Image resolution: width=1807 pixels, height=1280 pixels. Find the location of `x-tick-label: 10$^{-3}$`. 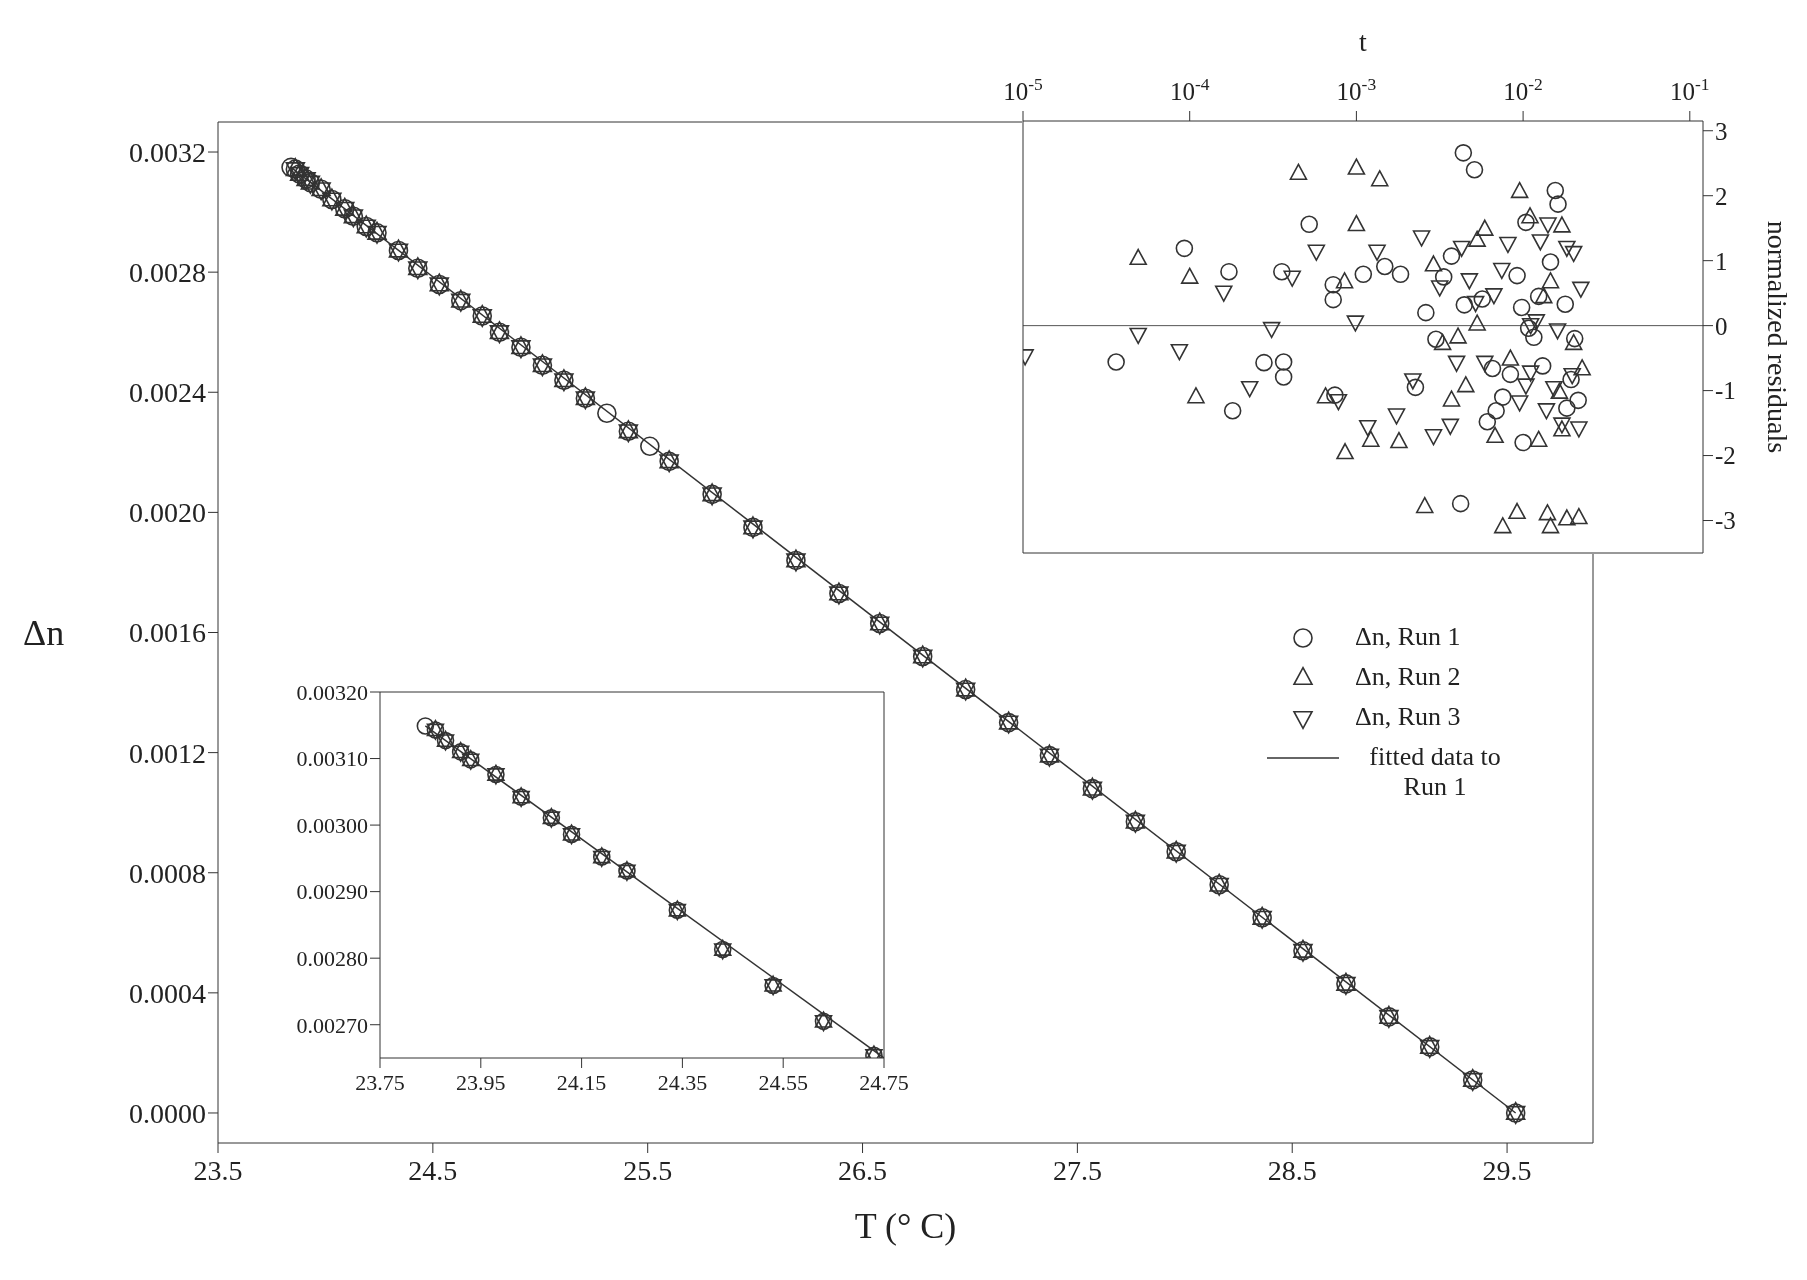

x-tick-label: 10$^{-3}$ is located at coordinates (1356, 90).